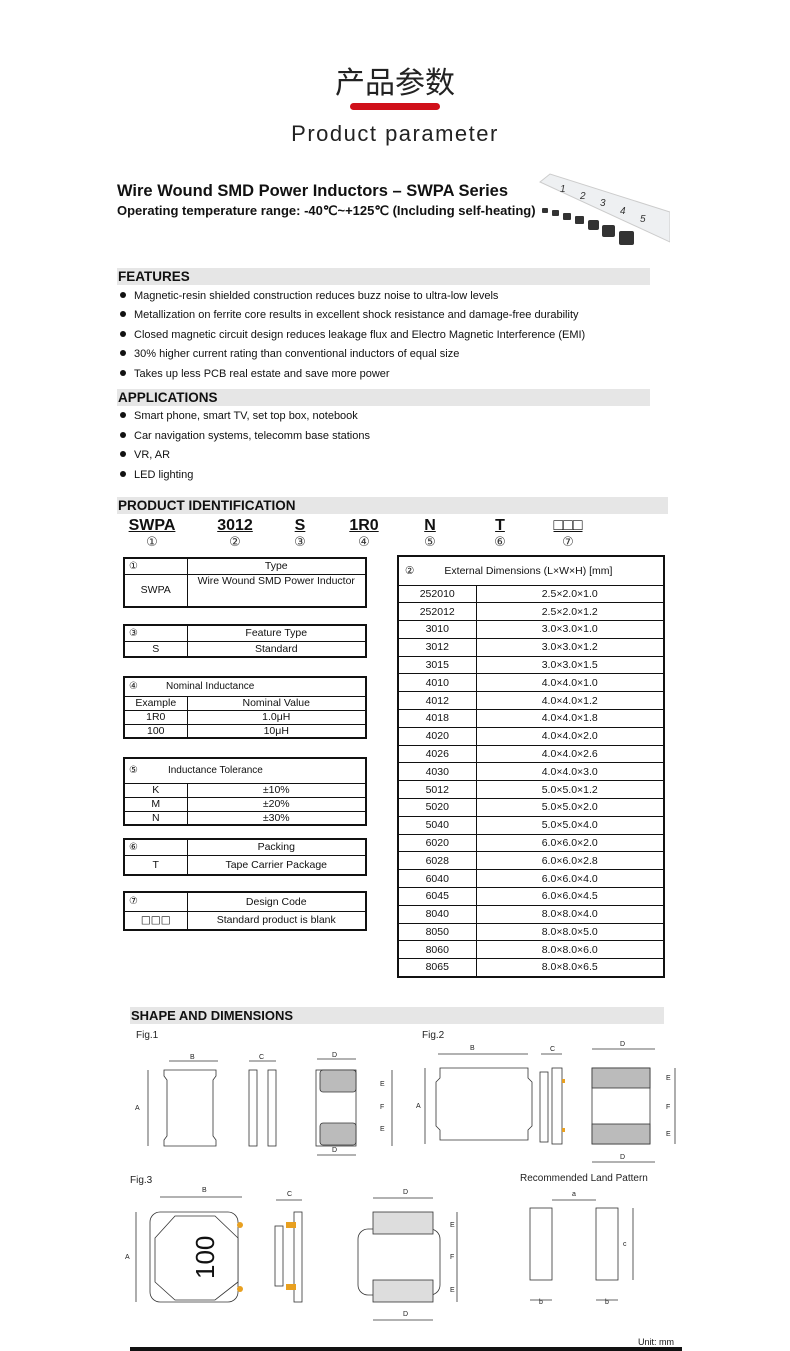 This screenshot has height=1351, width=790. Describe the element at coordinates (437, 736) in the screenshot. I see `size-code: 4020` at that location.